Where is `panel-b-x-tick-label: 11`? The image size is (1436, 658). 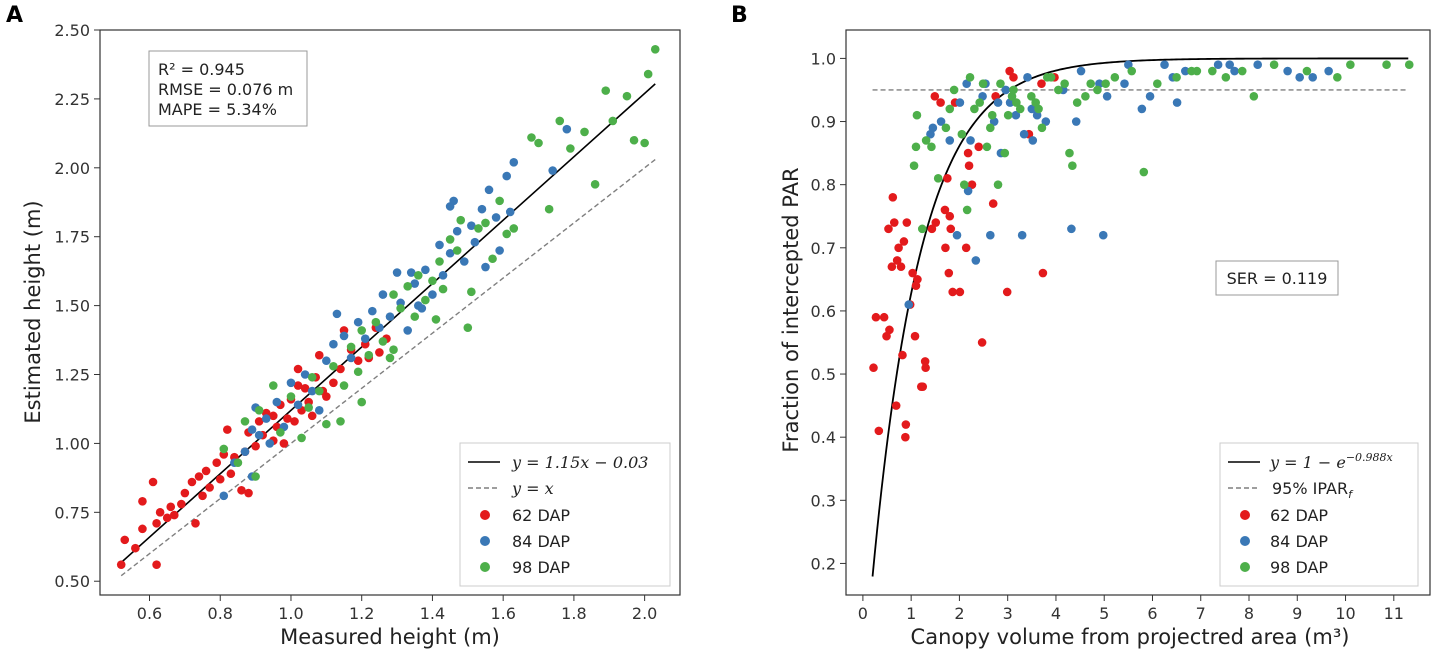
panel-b-x-tick-label: 11 is located at coordinates (1394, 613).